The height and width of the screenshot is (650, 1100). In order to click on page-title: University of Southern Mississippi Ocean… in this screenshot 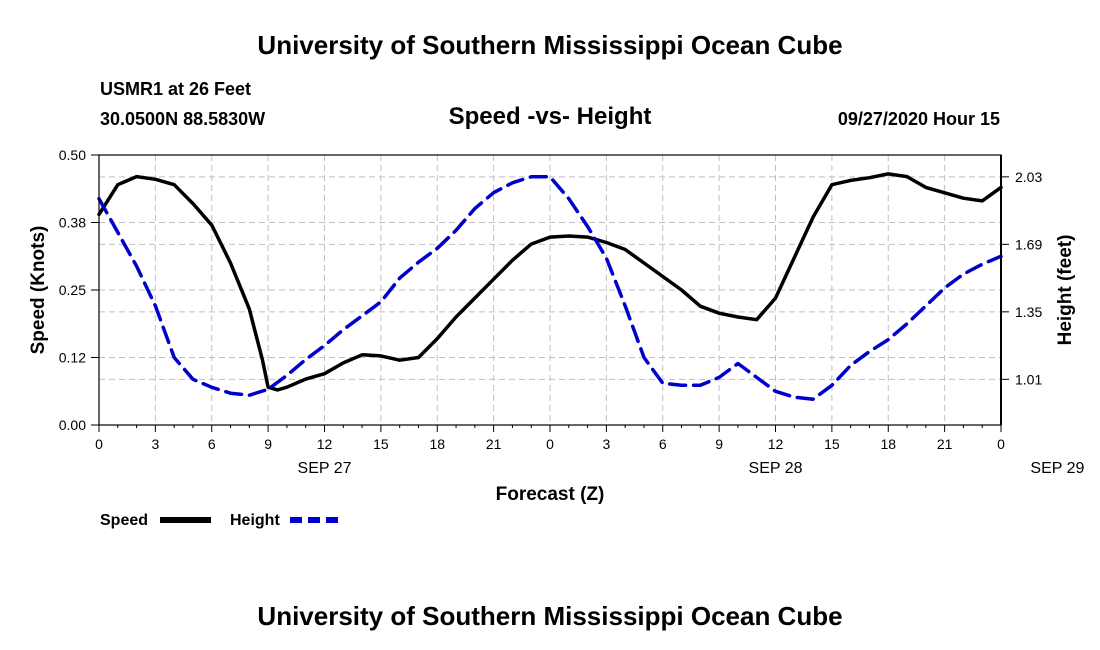, I will do `click(549, 45)`.